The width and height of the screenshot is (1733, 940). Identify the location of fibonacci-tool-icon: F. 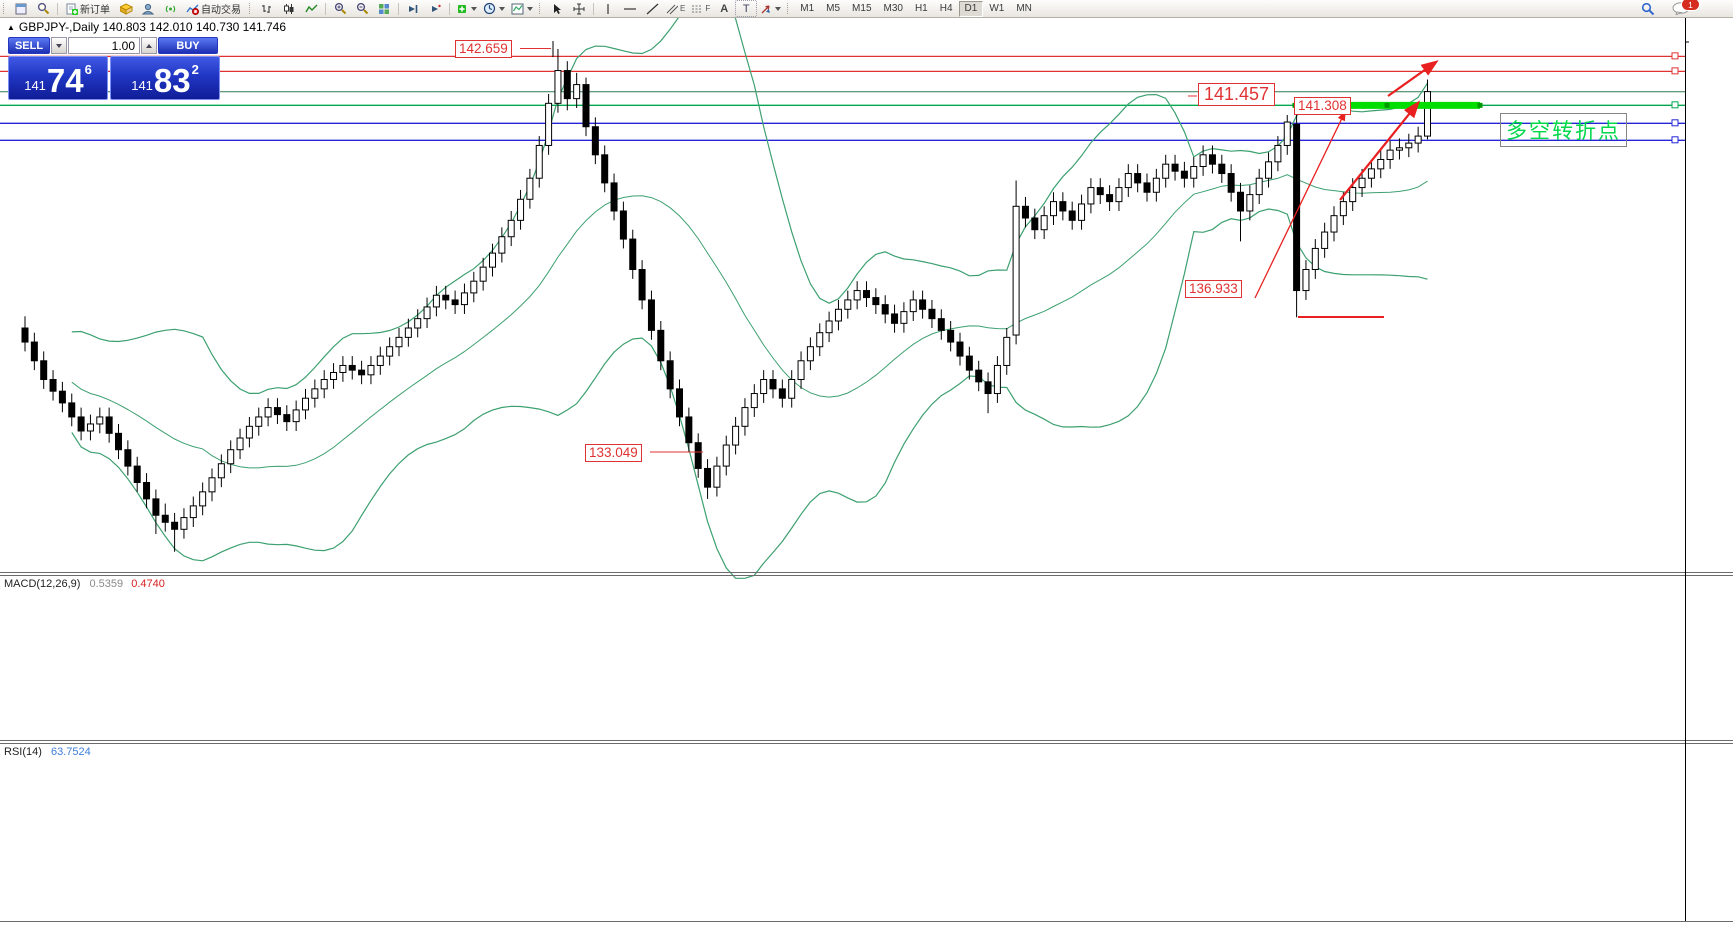
(700, 8).